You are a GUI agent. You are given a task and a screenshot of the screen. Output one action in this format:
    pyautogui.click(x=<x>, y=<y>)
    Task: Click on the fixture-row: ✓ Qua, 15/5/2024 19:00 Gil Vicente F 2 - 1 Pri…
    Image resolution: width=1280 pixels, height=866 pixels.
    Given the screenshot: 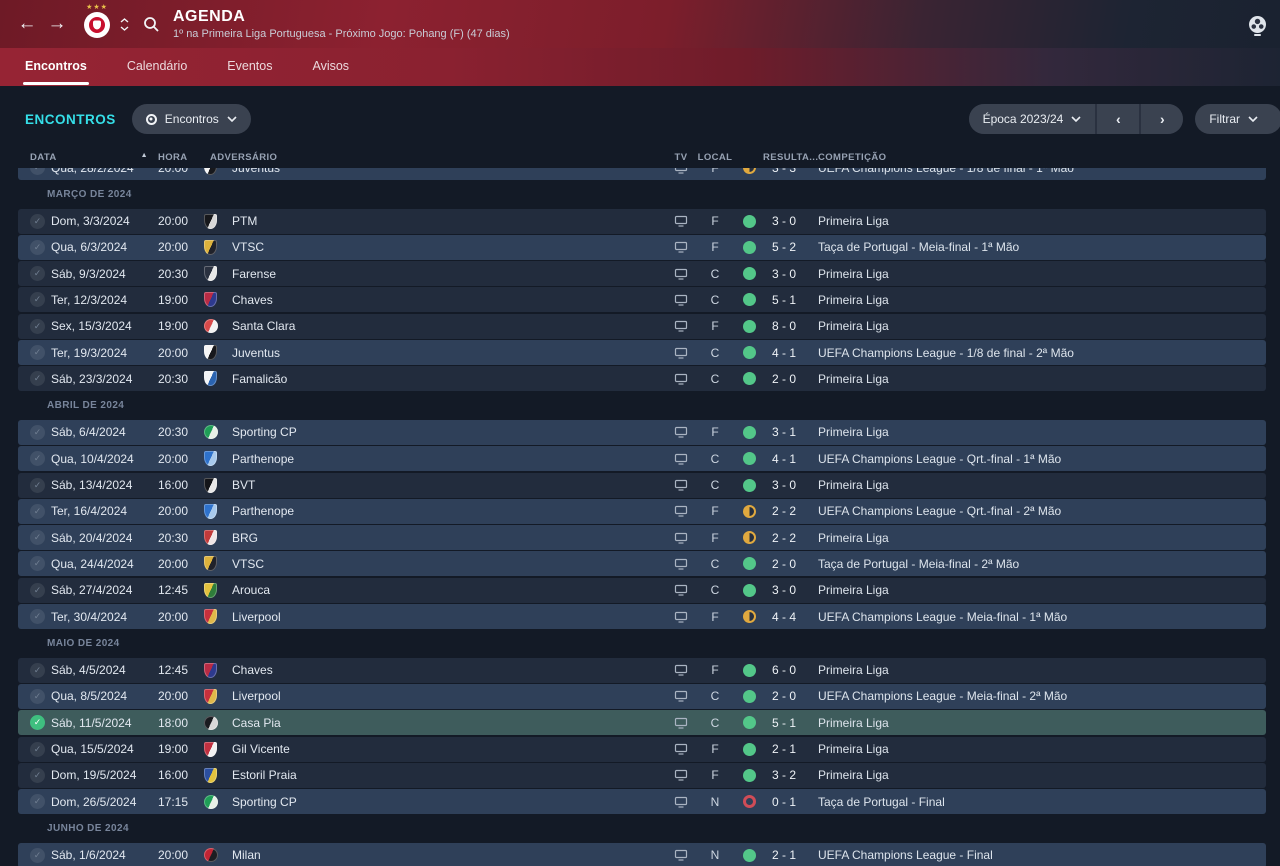 What is the action you would take?
    pyautogui.click(x=642, y=749)
    